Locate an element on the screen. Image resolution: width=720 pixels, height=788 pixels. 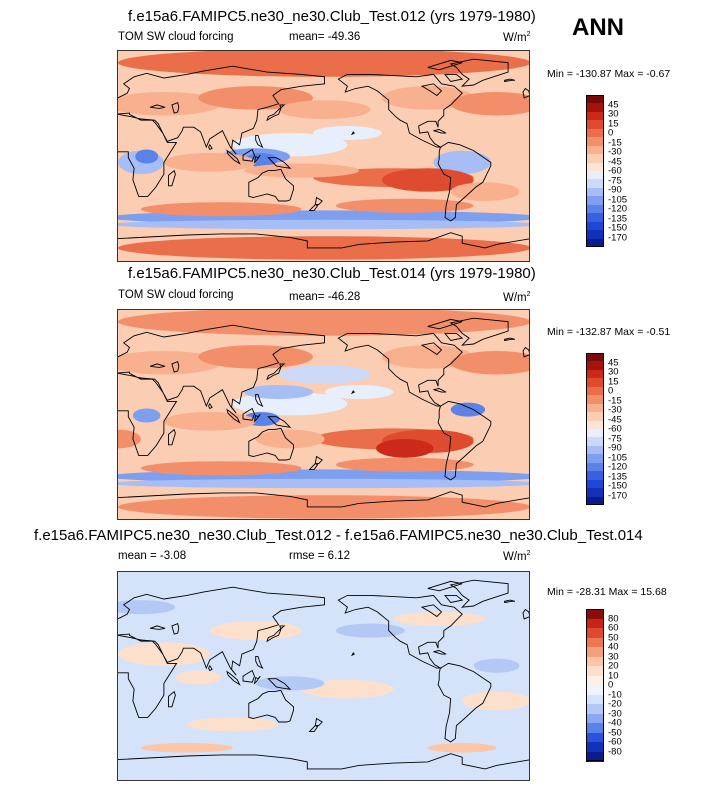
panel-1-max-label: Max = is located at coordinates (629, 74).